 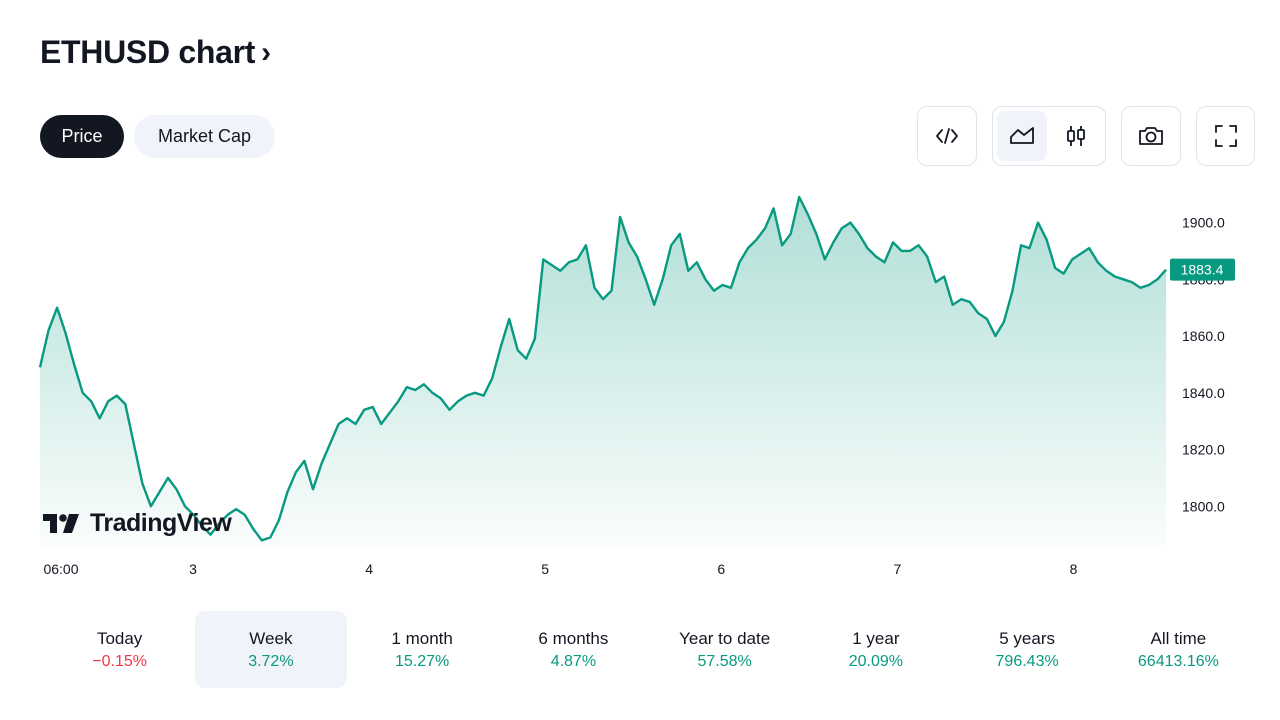 I want to click on period-label: Today, so click(x=119, y=638).